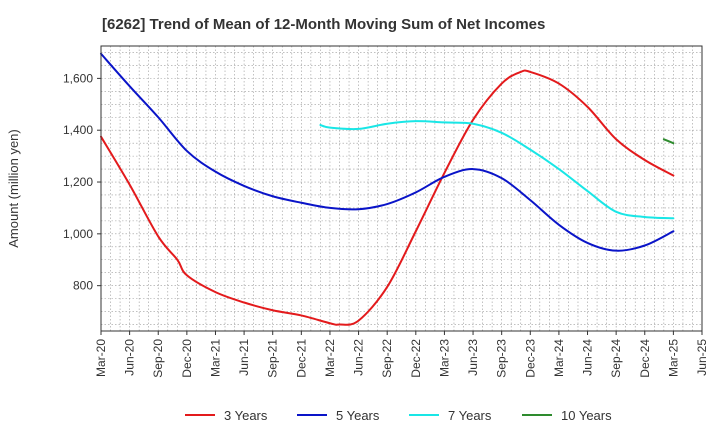 This screenshot has width=720, height=440. What do you see at coordinates (673, 358) in the screenshot?
I see `x-tick-label: Mar-25` at bounding box center [673, 358].